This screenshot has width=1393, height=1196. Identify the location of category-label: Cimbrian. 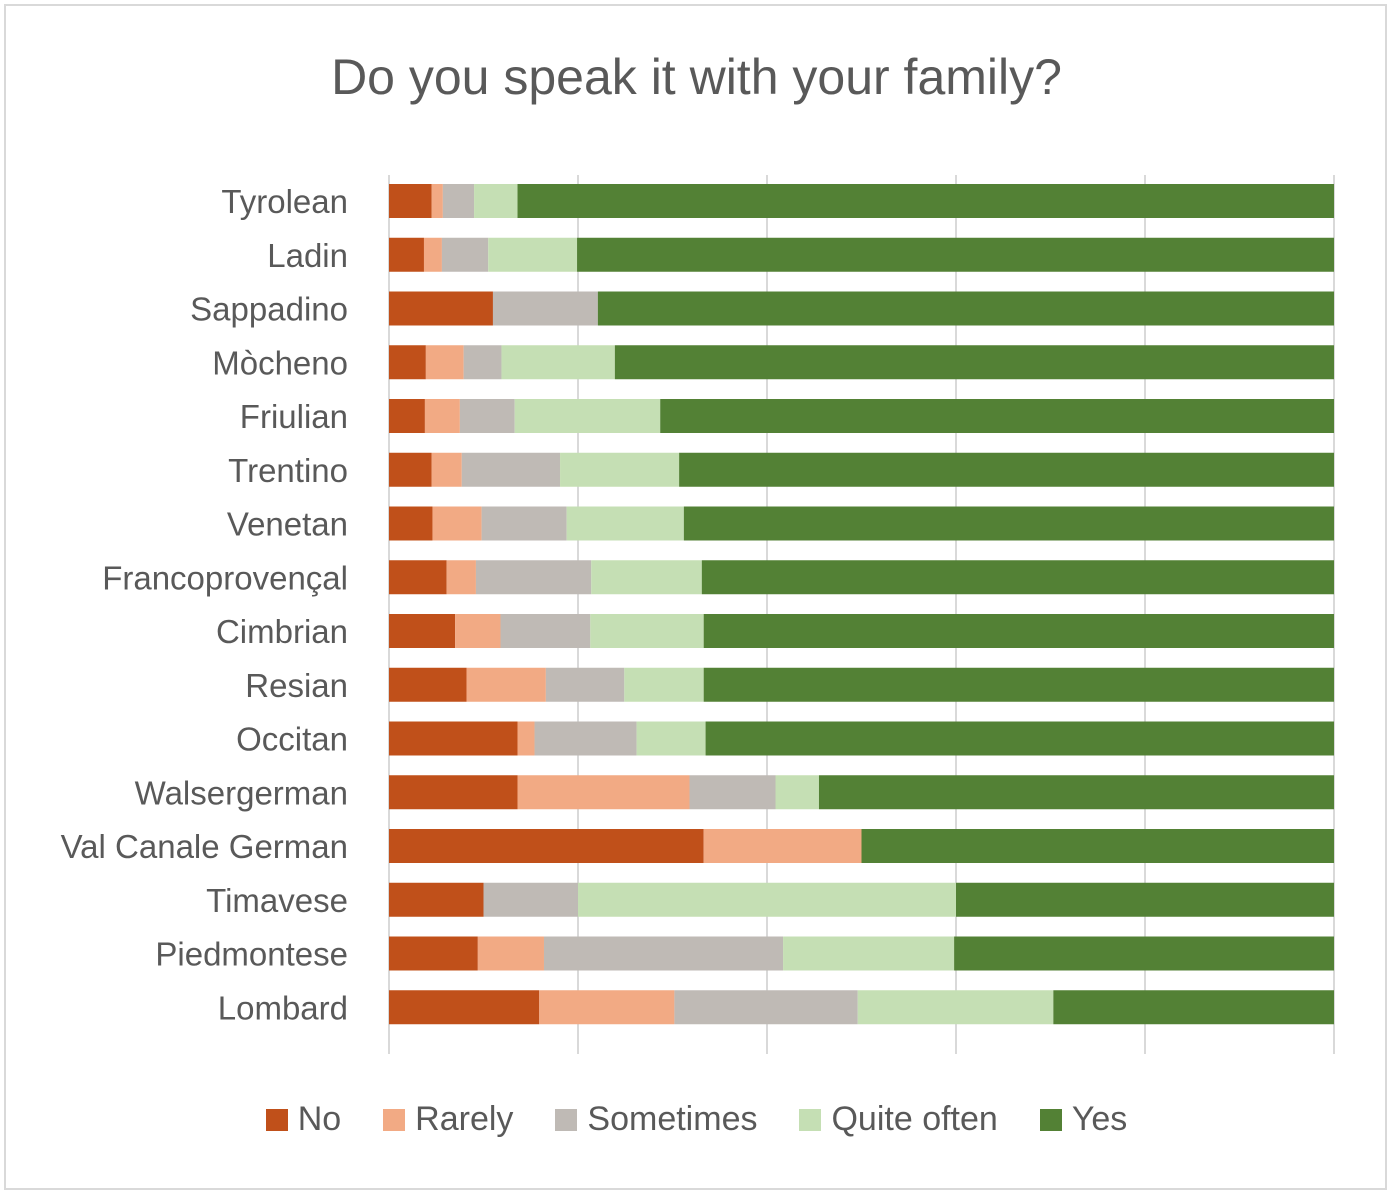
(282, 631).